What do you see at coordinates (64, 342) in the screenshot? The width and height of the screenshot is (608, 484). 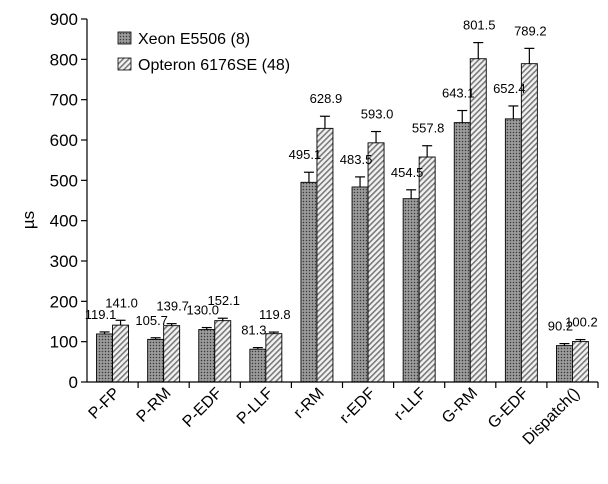 I see `y-tick-label: 100` at bounding box center [64, 342].